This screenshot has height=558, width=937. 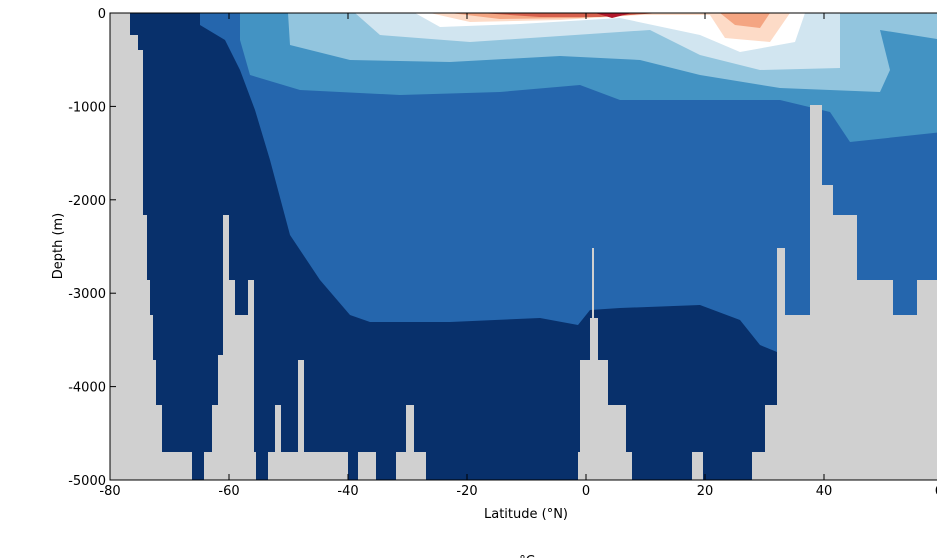 I want to click on x-tick-label: -40, so click(x=347, y=491).